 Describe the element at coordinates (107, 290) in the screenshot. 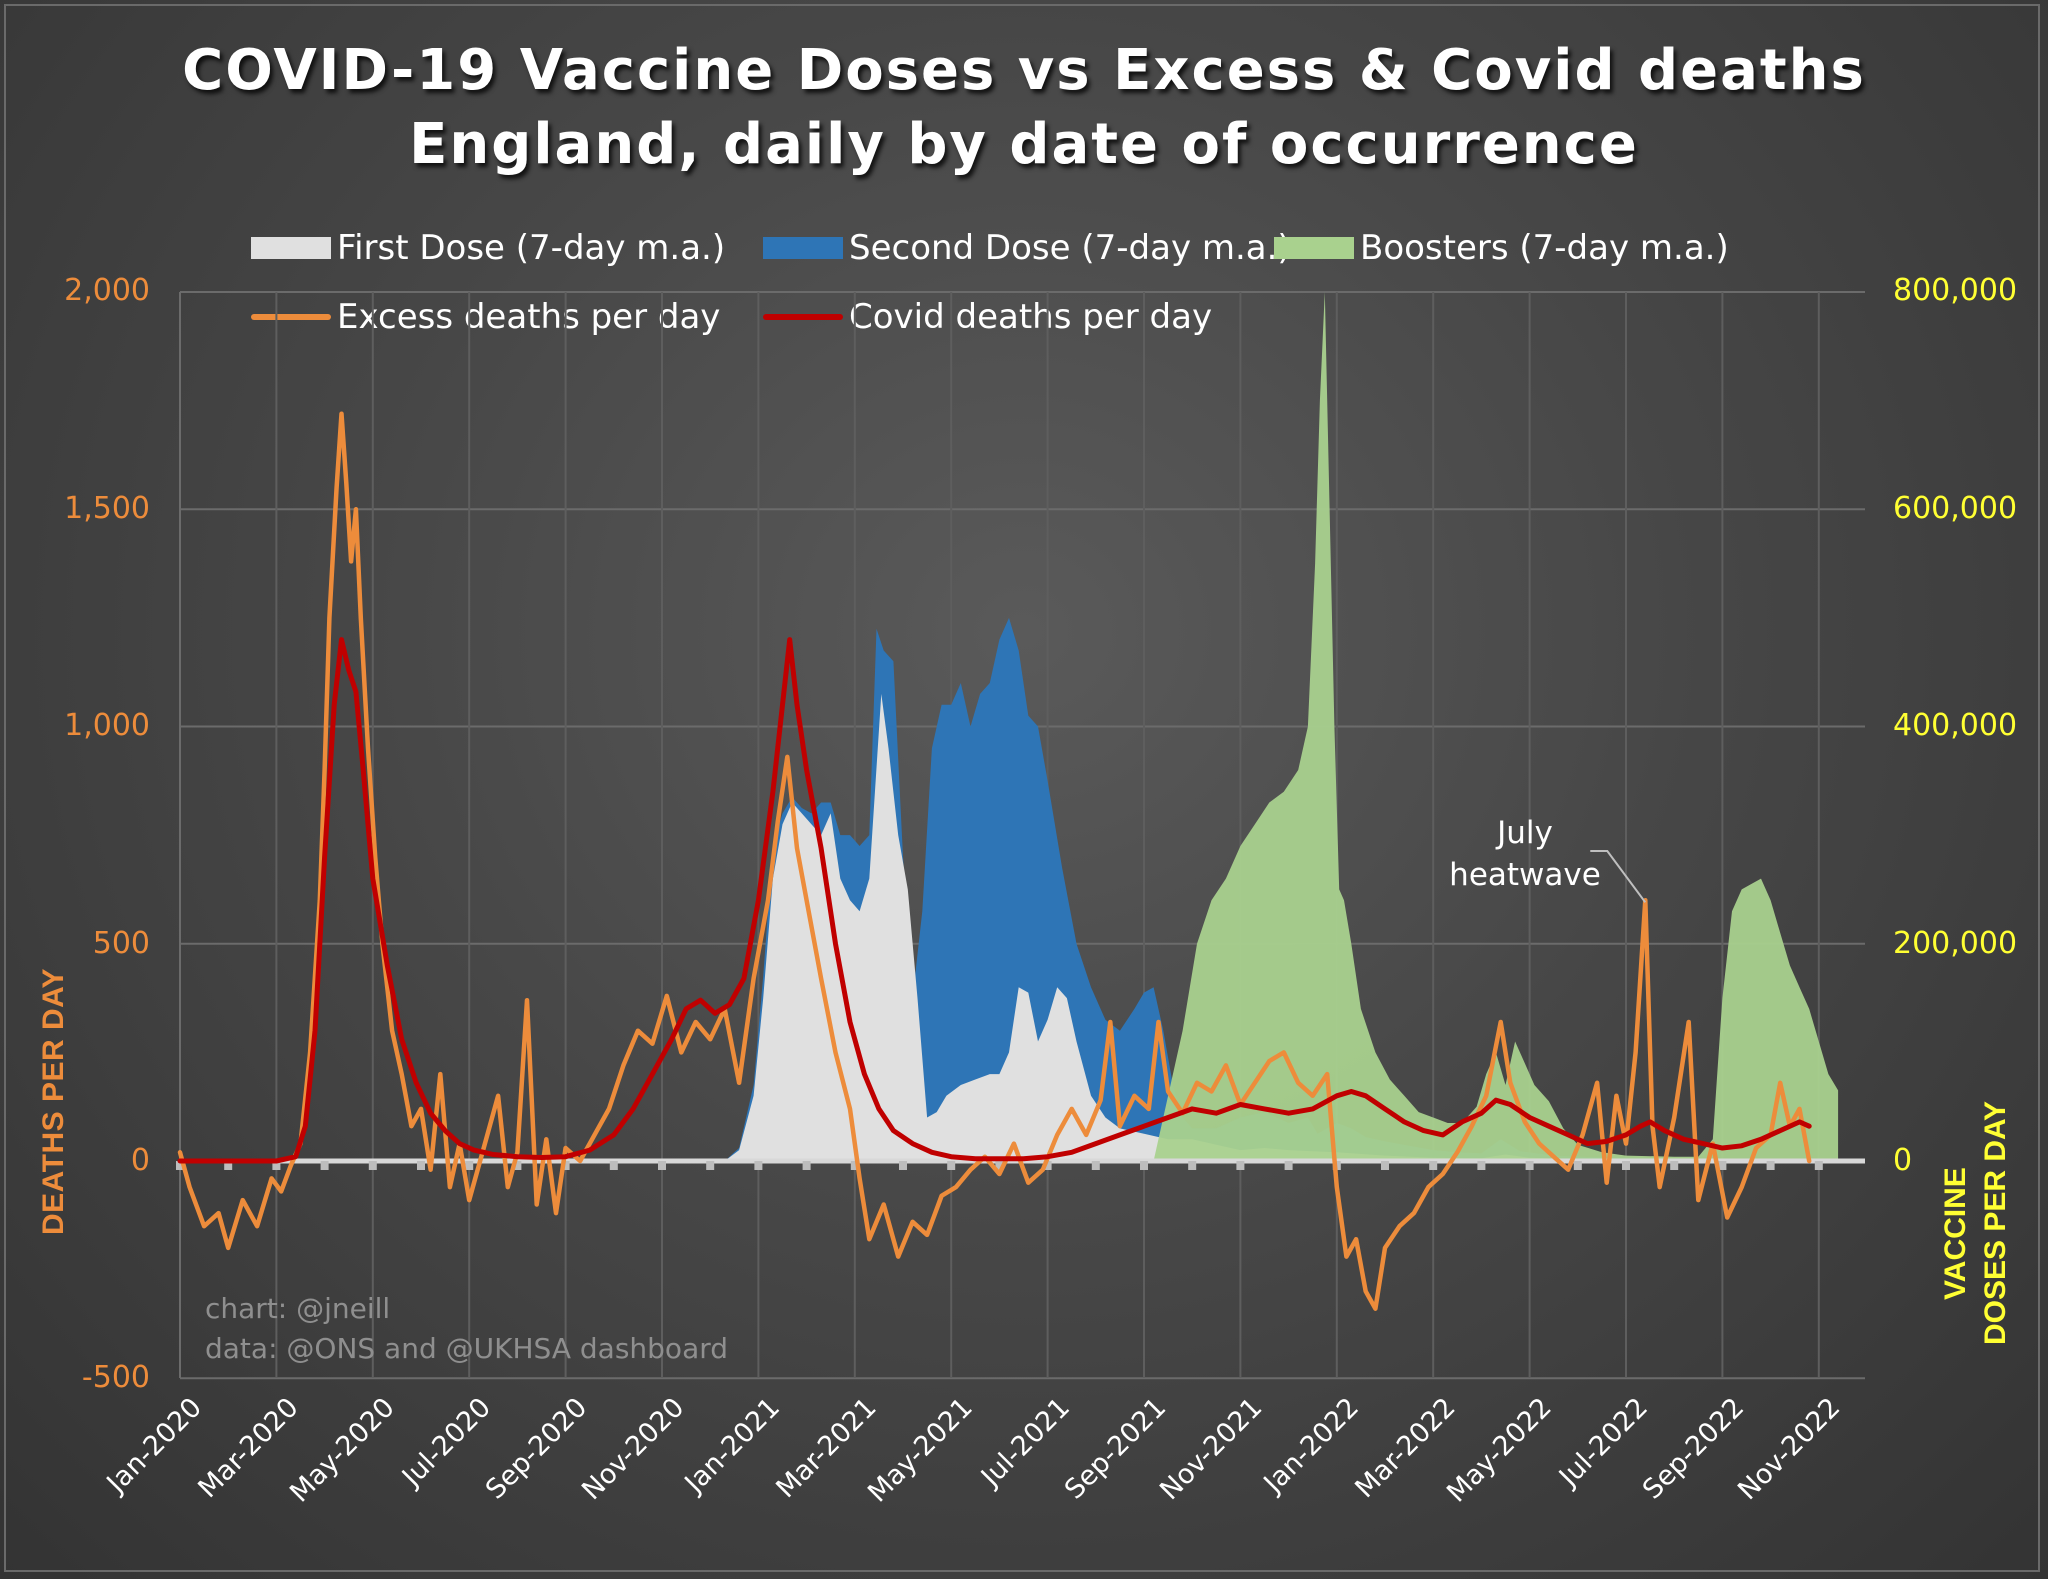

I see `y-left-tick: 2,000` at that location.